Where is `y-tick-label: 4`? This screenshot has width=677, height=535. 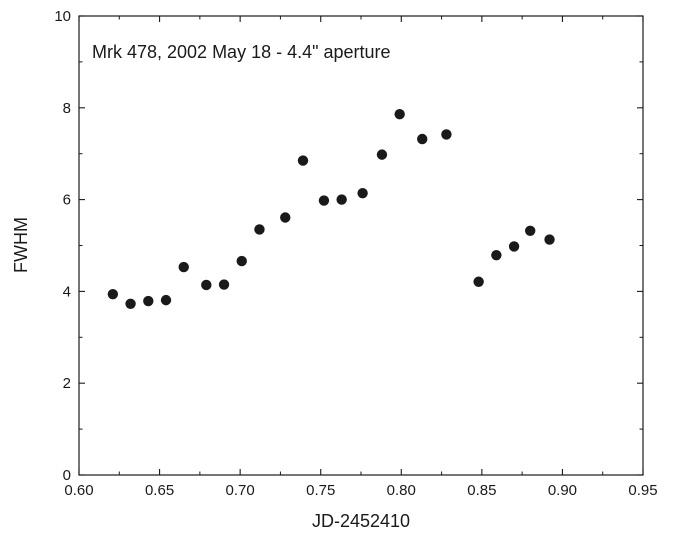
y-tick-label: 4 is located at coordinates (67, 291).